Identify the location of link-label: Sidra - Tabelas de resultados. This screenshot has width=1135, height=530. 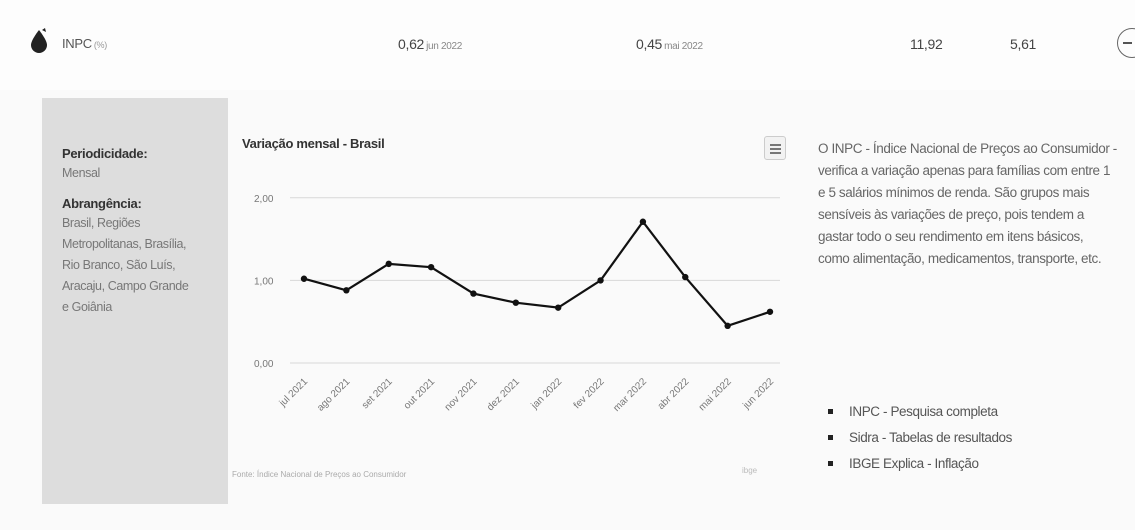
(931, 437).